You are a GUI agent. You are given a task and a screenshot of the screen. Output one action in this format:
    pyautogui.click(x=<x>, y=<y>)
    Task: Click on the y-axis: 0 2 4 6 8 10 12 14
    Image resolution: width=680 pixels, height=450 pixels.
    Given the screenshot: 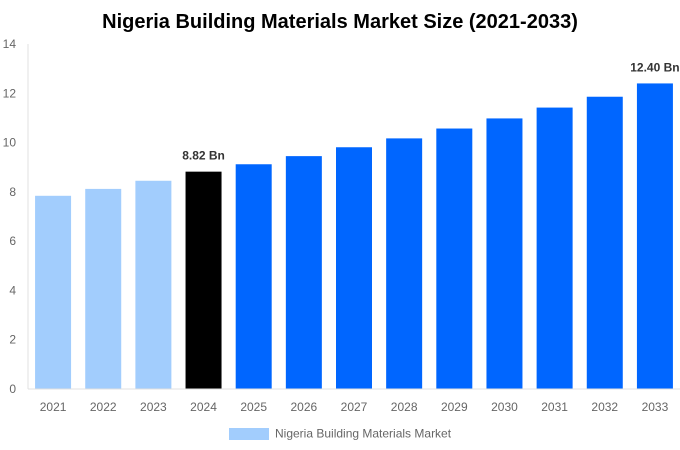 What is the action you would take?
    pyautogui.click(x=16, y=216)
    